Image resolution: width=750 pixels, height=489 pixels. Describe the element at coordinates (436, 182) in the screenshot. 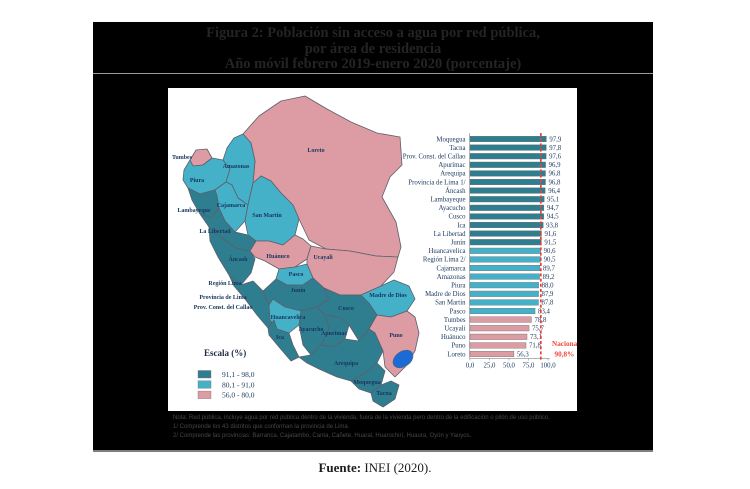

I see `bar-label: Provincia de Lima 1/` at that location.